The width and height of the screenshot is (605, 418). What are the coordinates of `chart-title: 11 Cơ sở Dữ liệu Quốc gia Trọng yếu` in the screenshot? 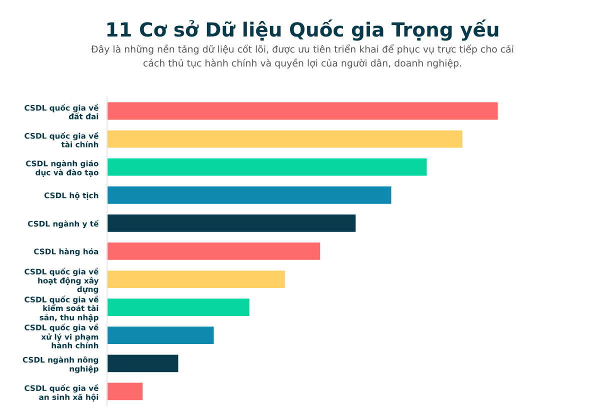 It's located at (302, 30).